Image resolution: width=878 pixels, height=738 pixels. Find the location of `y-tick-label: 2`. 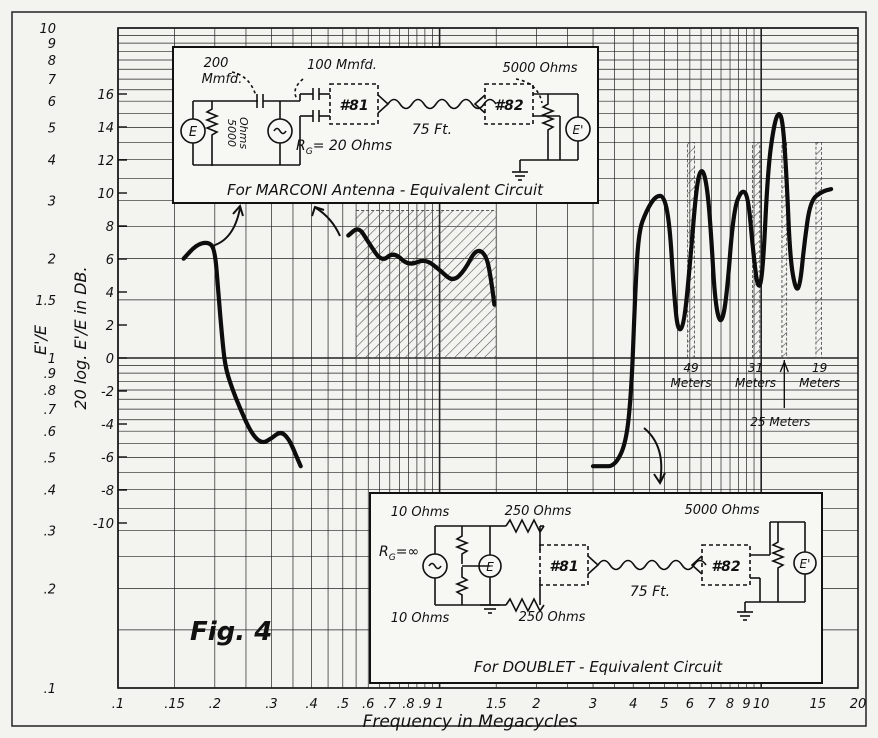

y-tick-label: 2 is located at coordinates (52, 260).